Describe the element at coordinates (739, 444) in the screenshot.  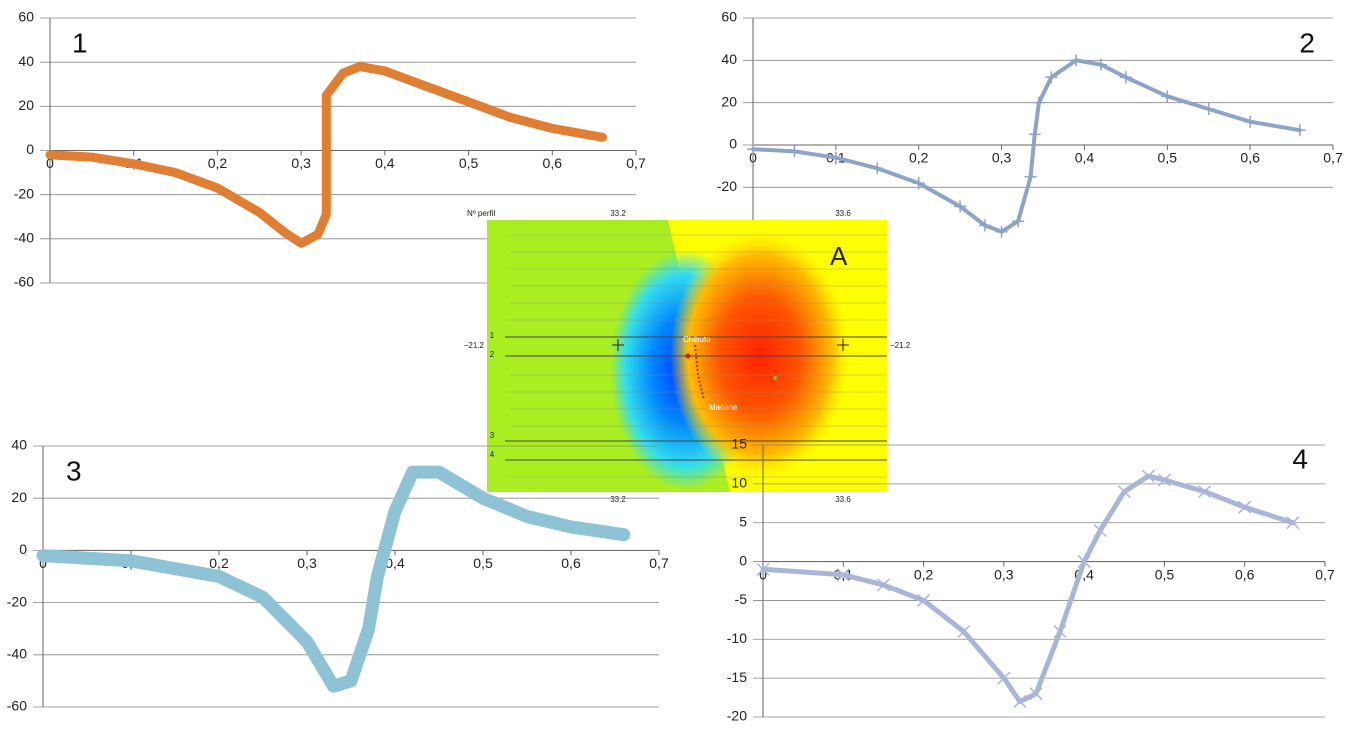
I see `y-tick-label: 15` at that location.